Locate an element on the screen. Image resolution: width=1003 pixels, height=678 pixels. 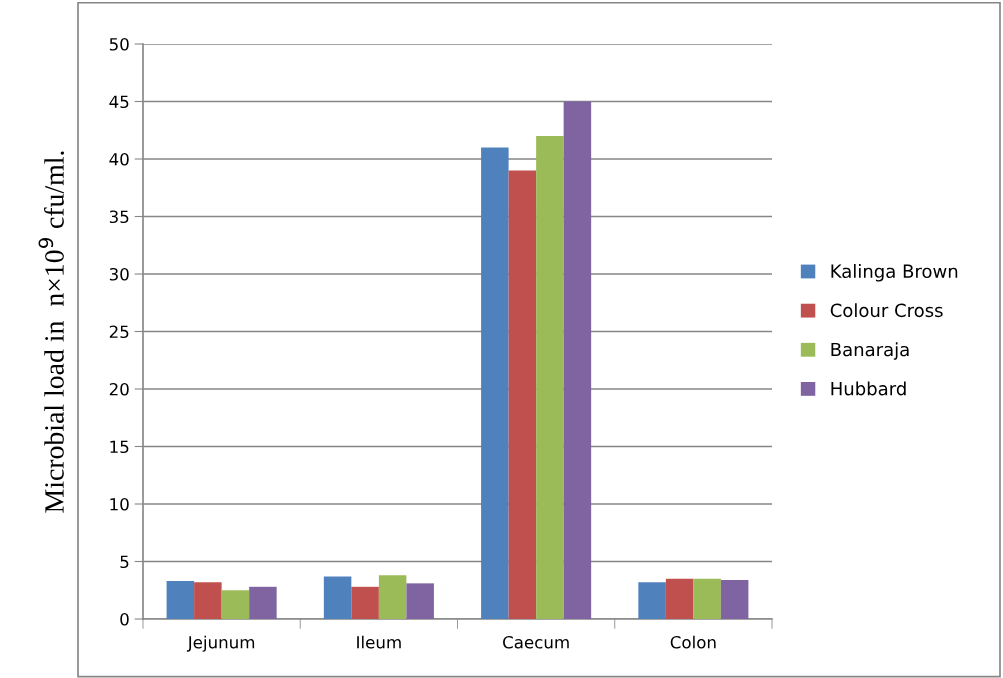
legend-label: Banaraja is located at coordinates (870, 351).